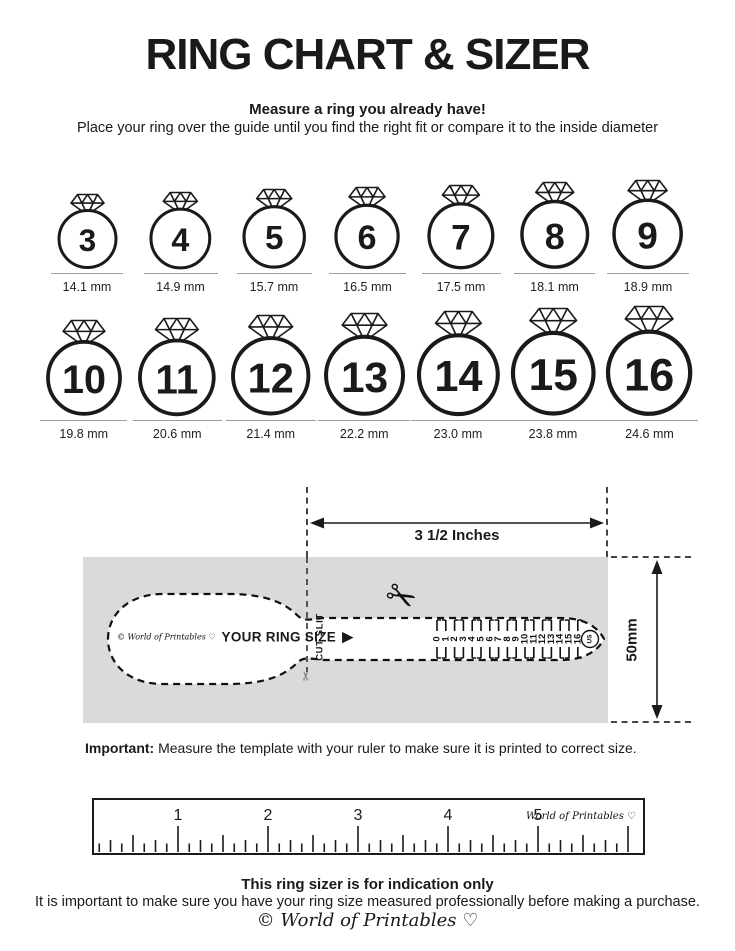 This screenshot has height=951, width=735. Describe the element at coordinates (364, 377) in the screenshot. I see `ring-size-number: 13` at that location.